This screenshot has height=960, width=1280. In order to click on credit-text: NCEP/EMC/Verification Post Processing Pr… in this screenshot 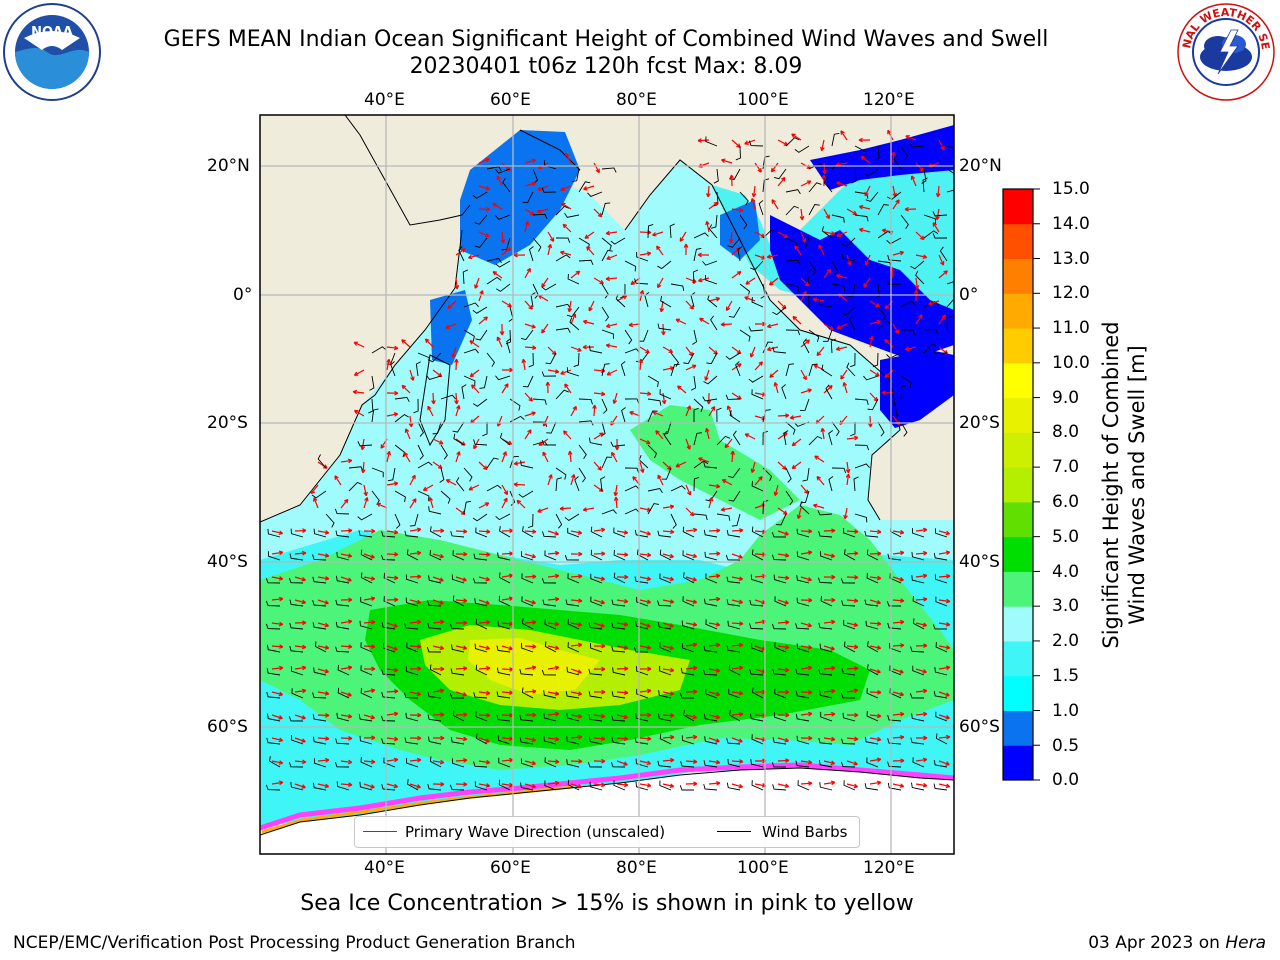, I will do `click(294, 943)`.